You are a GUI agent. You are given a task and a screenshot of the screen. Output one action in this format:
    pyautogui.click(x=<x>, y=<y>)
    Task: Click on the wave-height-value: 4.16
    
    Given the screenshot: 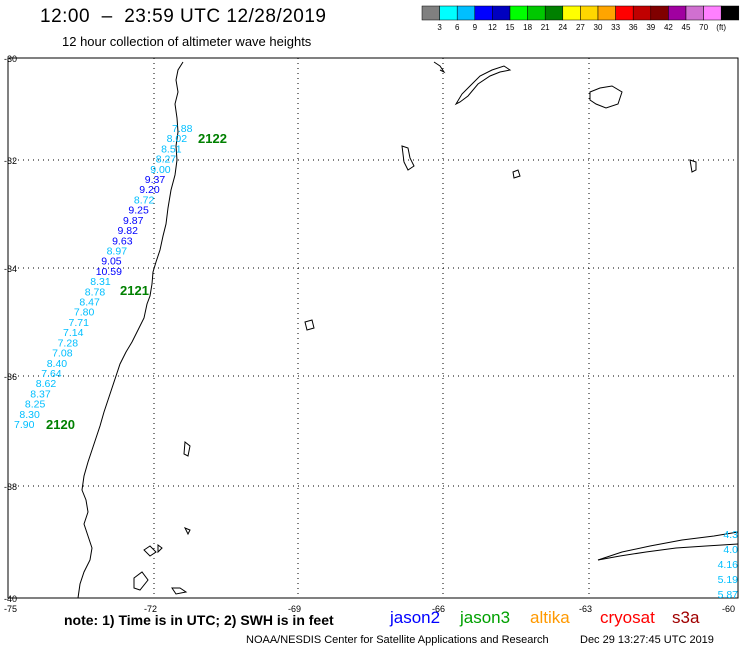 What is the action you would take?
    pyautogui.click(x=728, y=565)
    